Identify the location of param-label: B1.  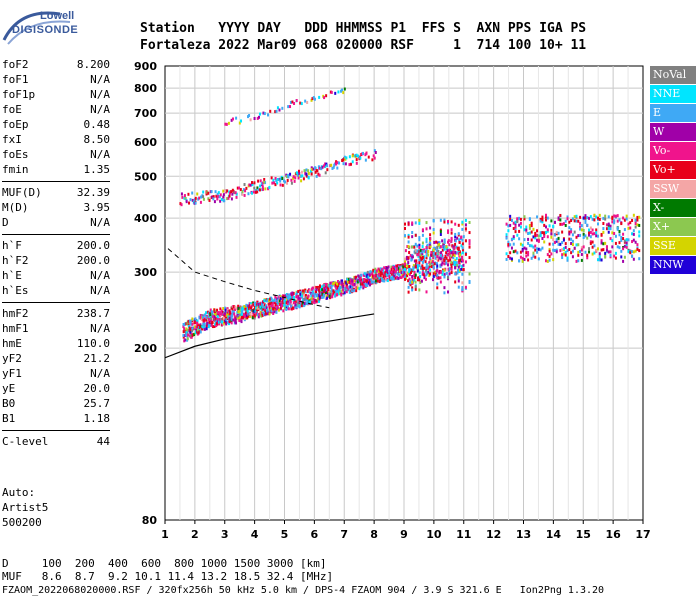
(9, 418).